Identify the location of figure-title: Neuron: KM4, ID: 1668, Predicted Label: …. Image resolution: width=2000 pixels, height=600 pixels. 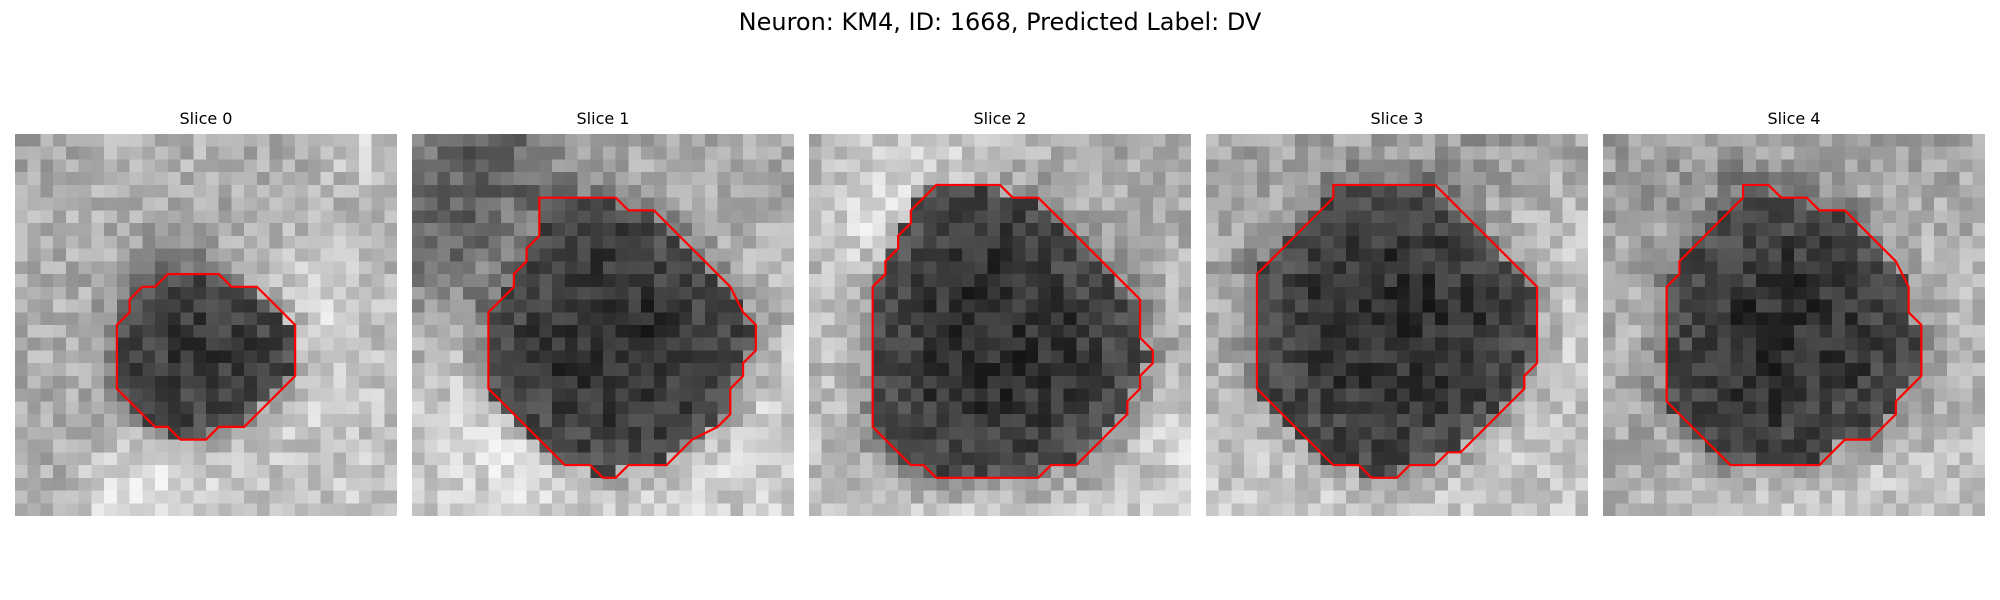
(1000, 22).